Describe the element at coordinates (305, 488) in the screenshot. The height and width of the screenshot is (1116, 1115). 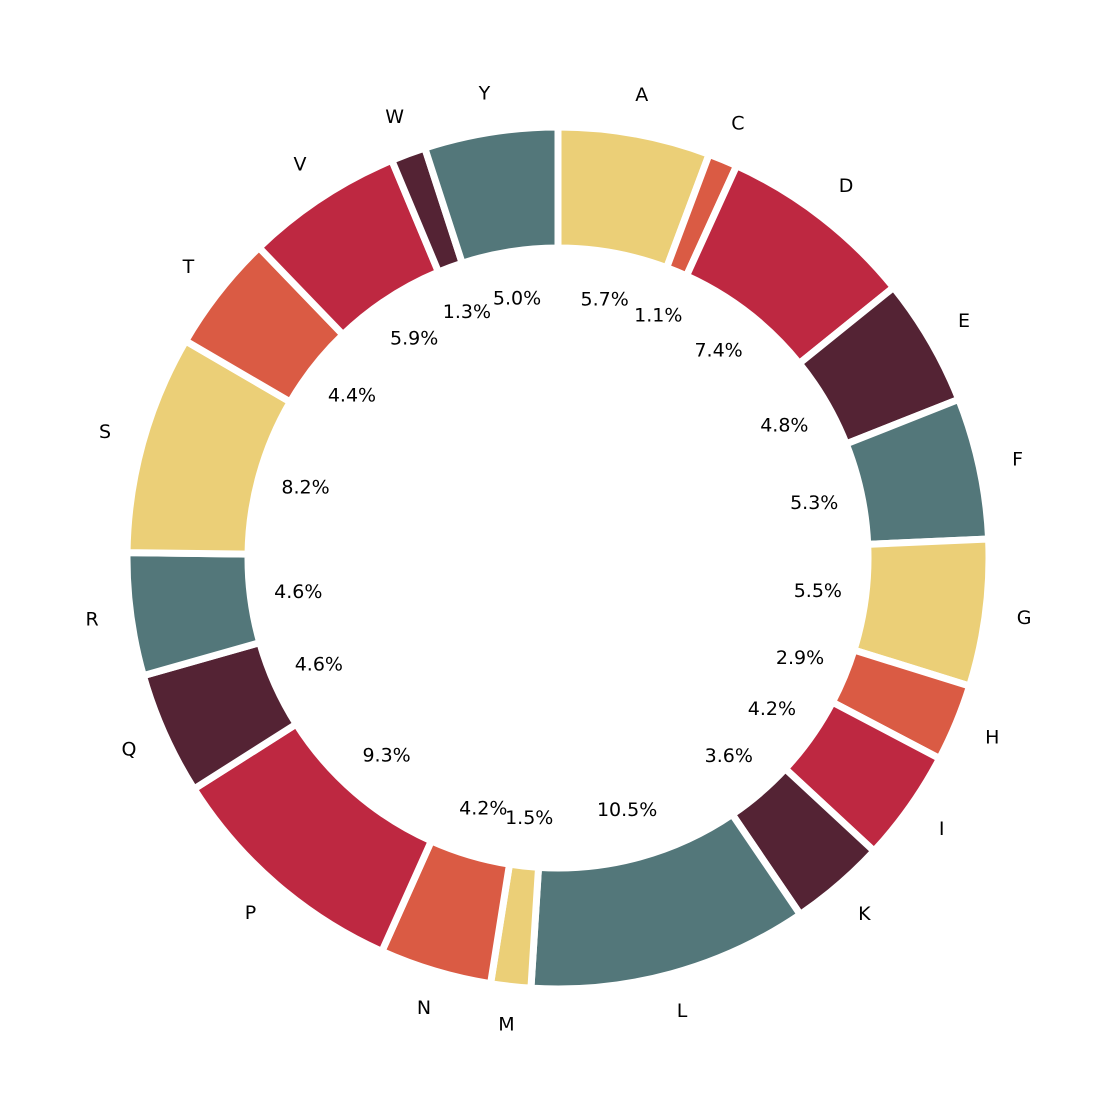
I see `percent-label-s: 8.2%` at that location.